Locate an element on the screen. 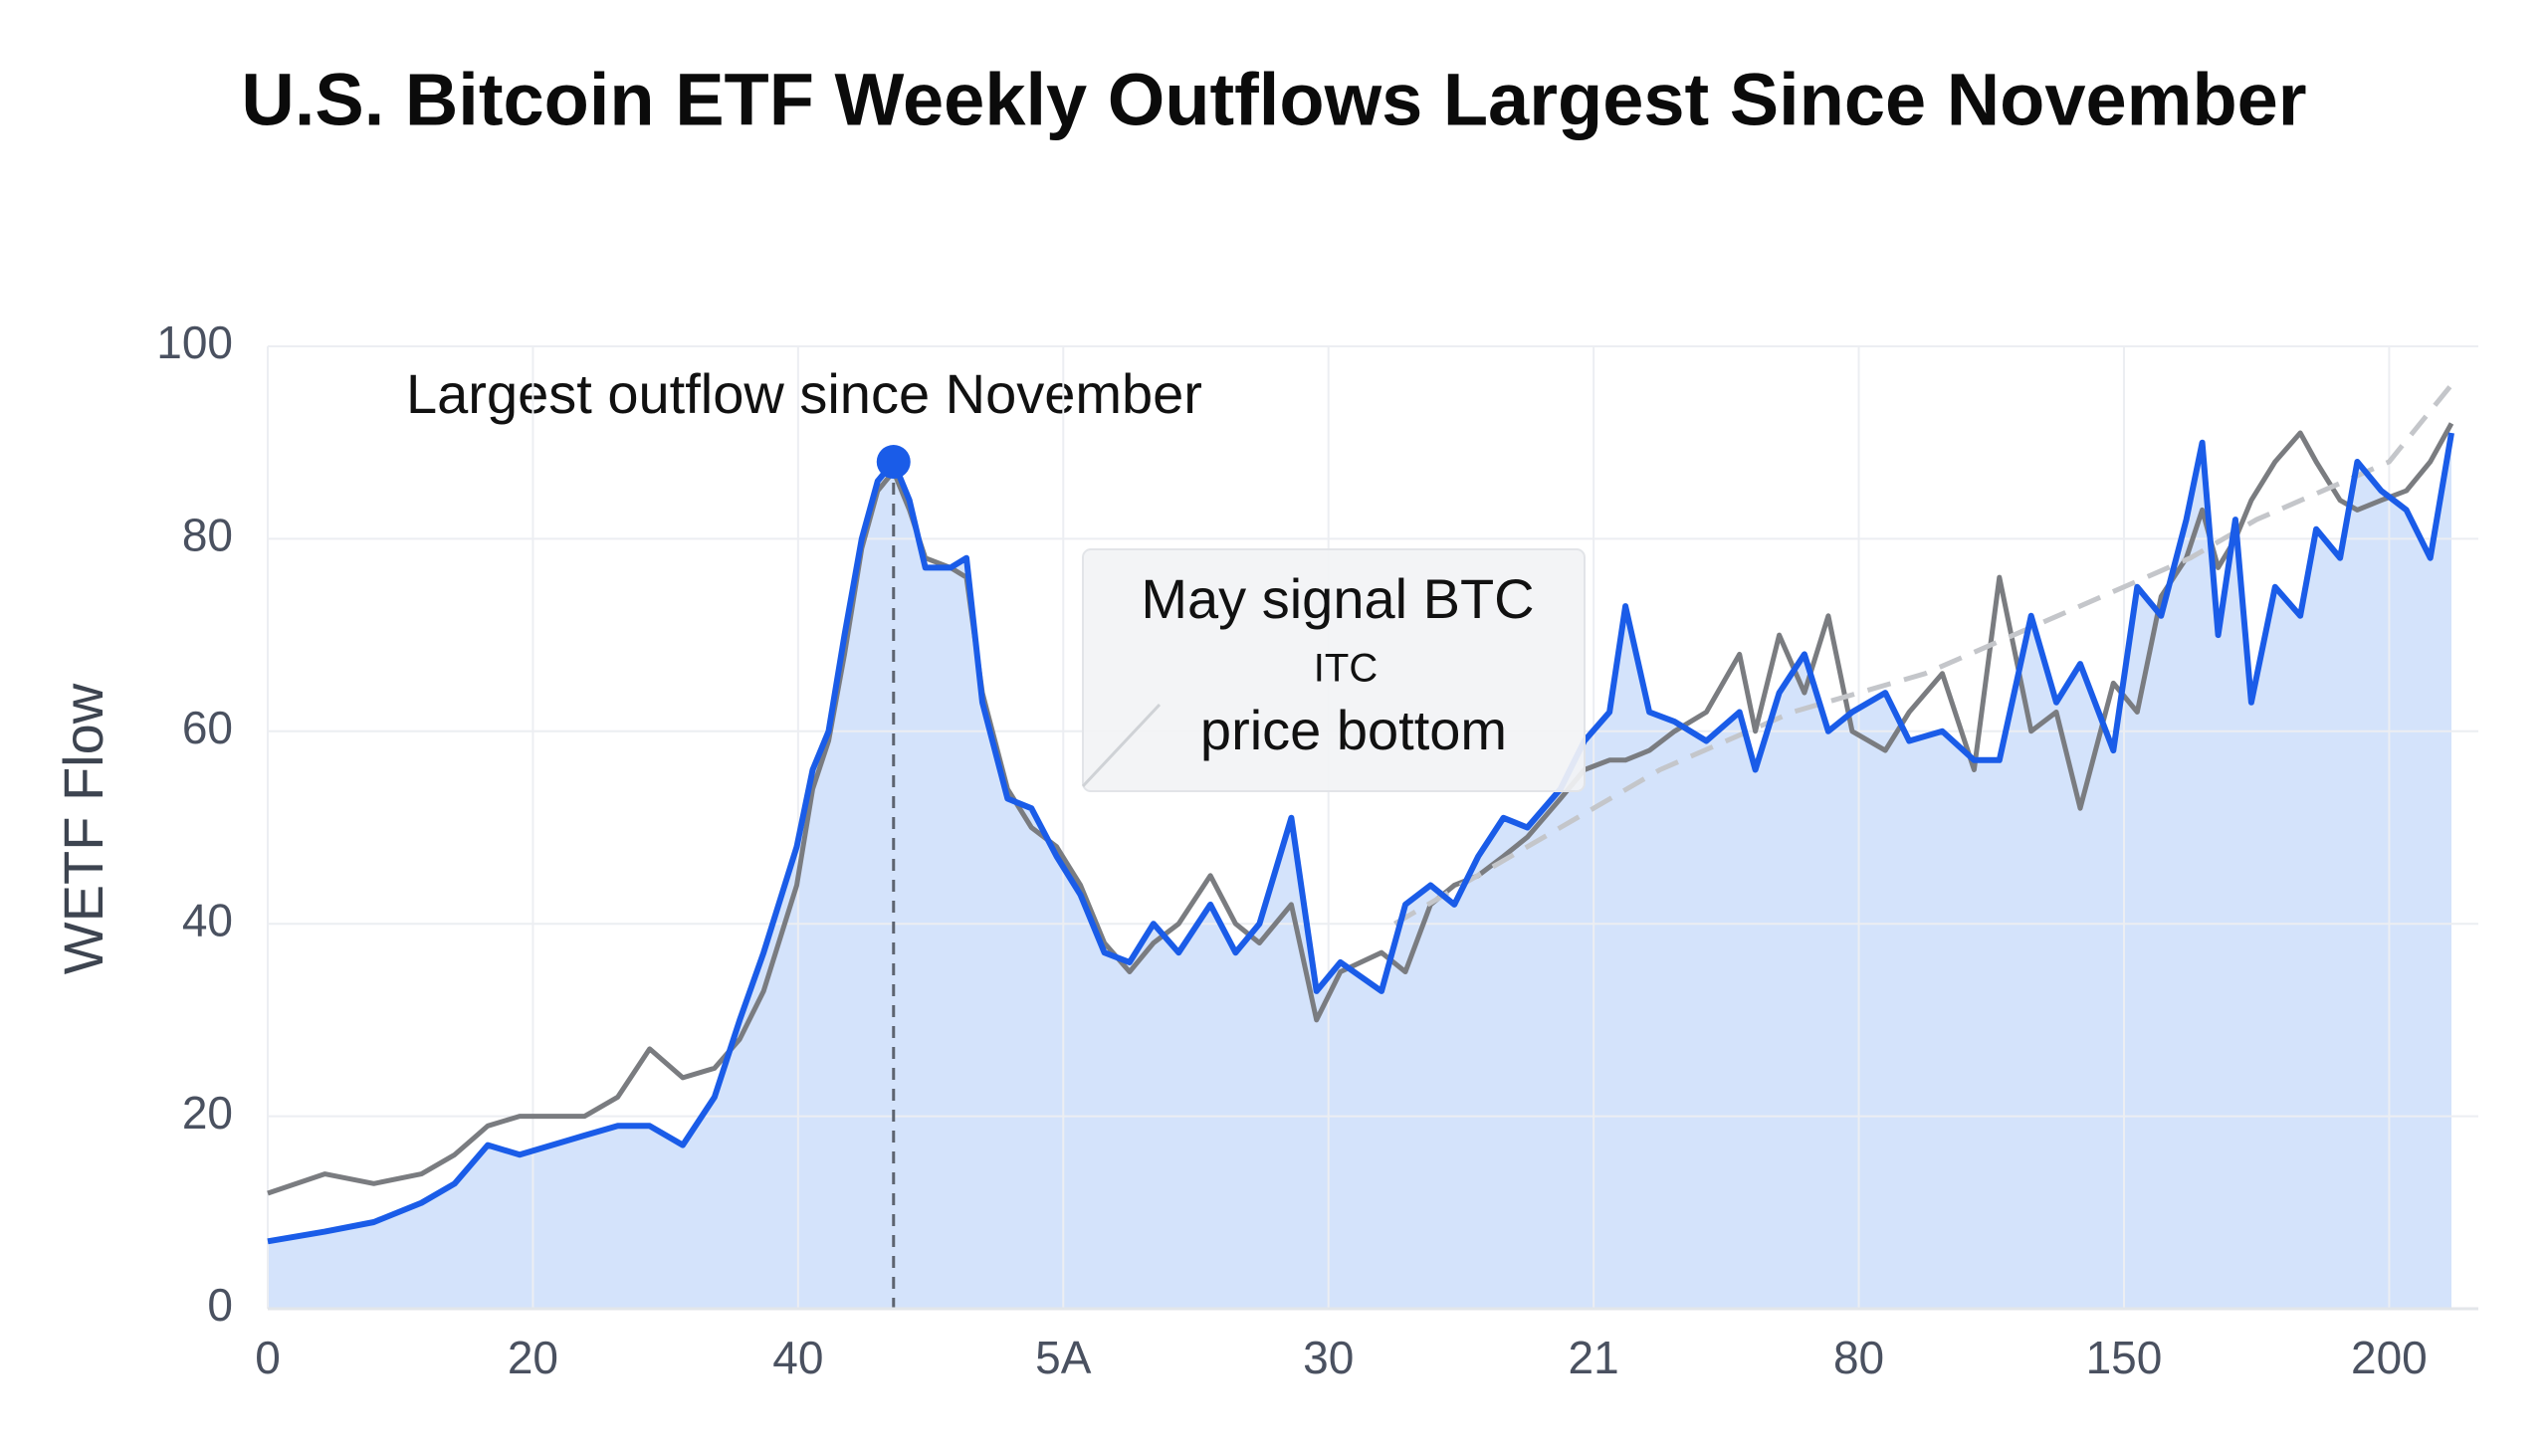 The height and width of the screenshot is (1456, 2548). x-tick-label: 21 is located at coordinates (1594, 1357).